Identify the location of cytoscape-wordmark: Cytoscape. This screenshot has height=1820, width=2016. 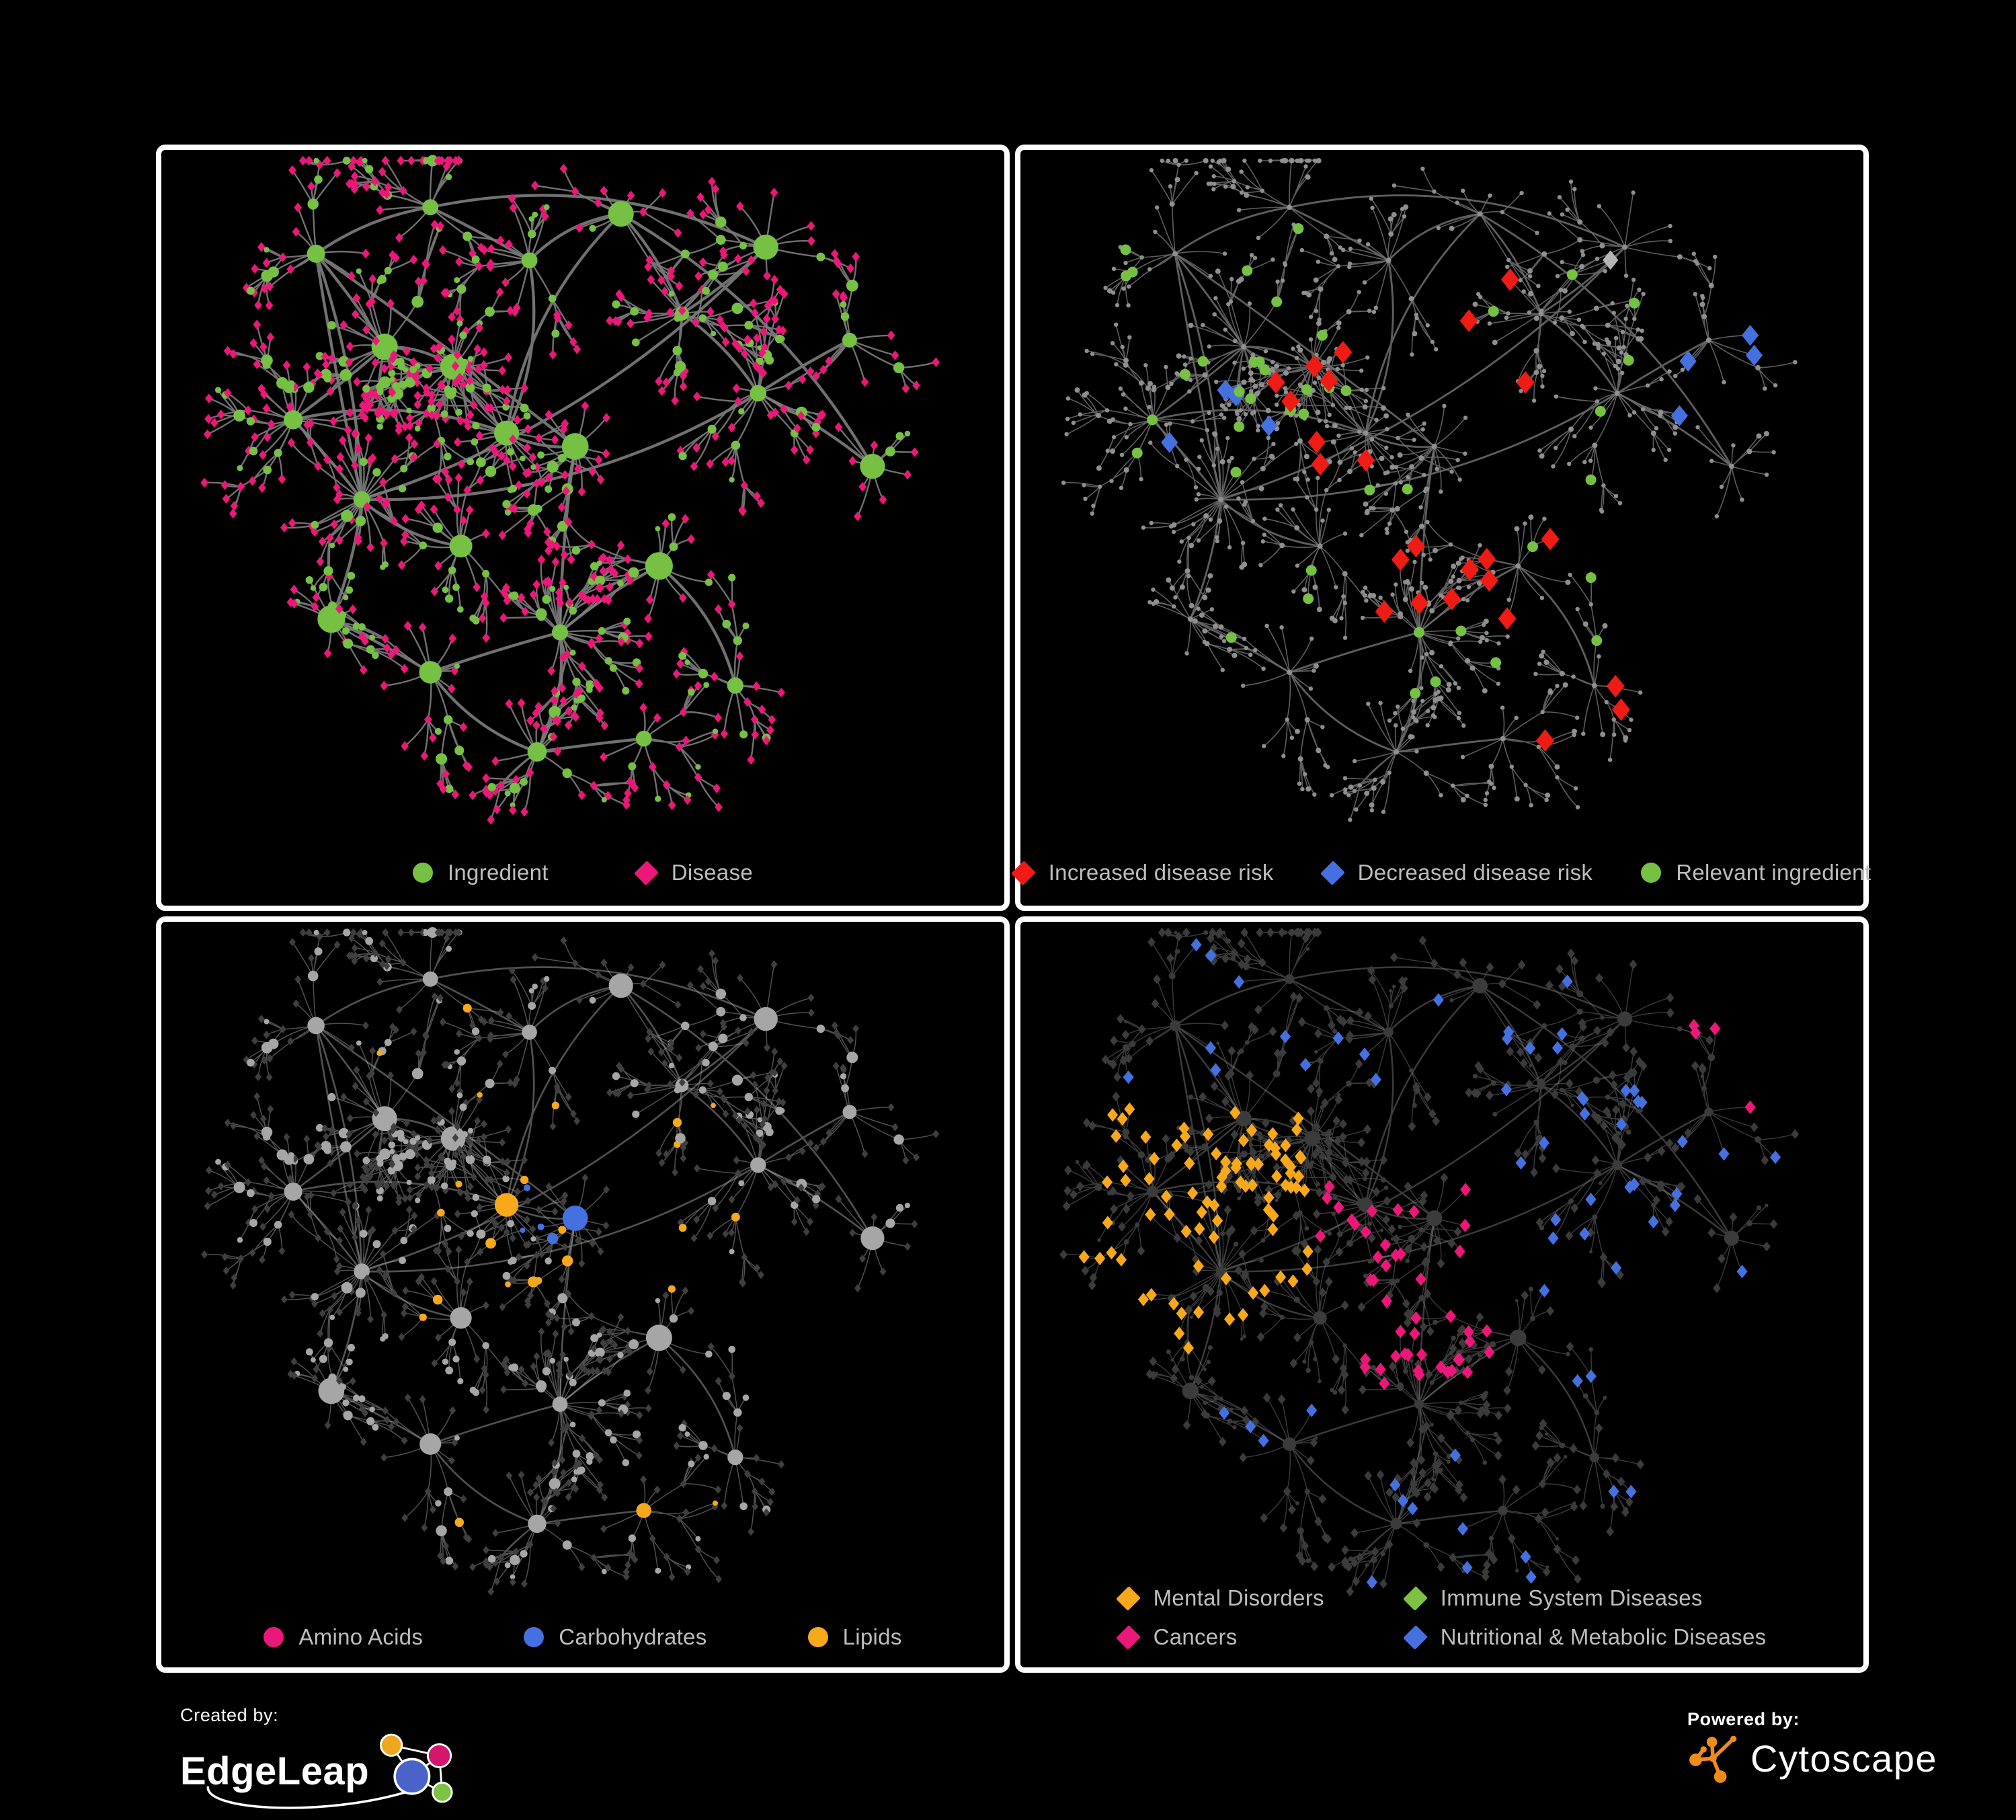
(1844, 1758).